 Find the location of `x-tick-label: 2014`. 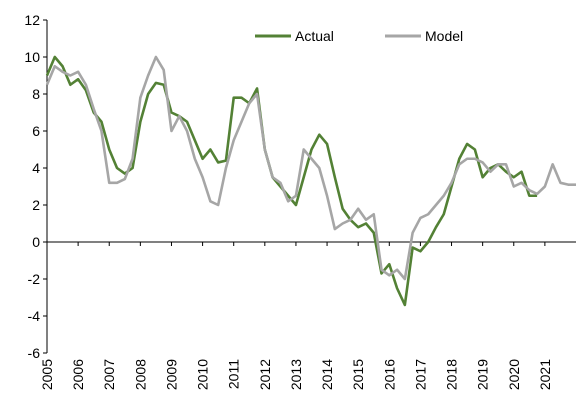

x-tick-label: 2014 is located at coordinates (327, 374).